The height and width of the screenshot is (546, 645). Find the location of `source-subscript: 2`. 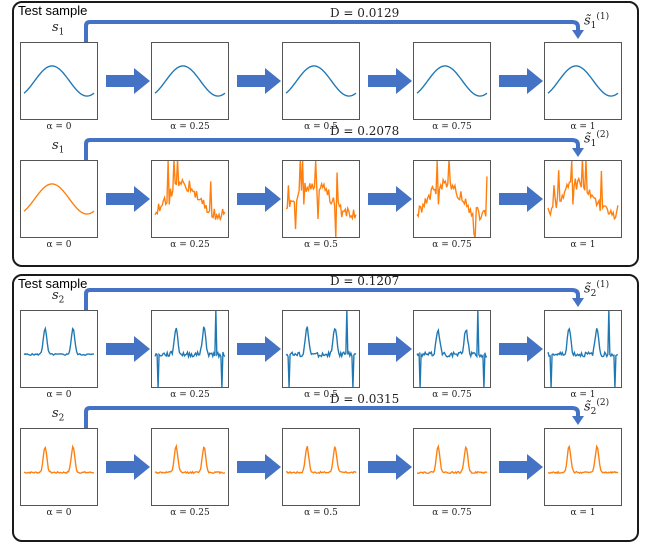

source-subscript: 2 is located at coordinates (61, 418).